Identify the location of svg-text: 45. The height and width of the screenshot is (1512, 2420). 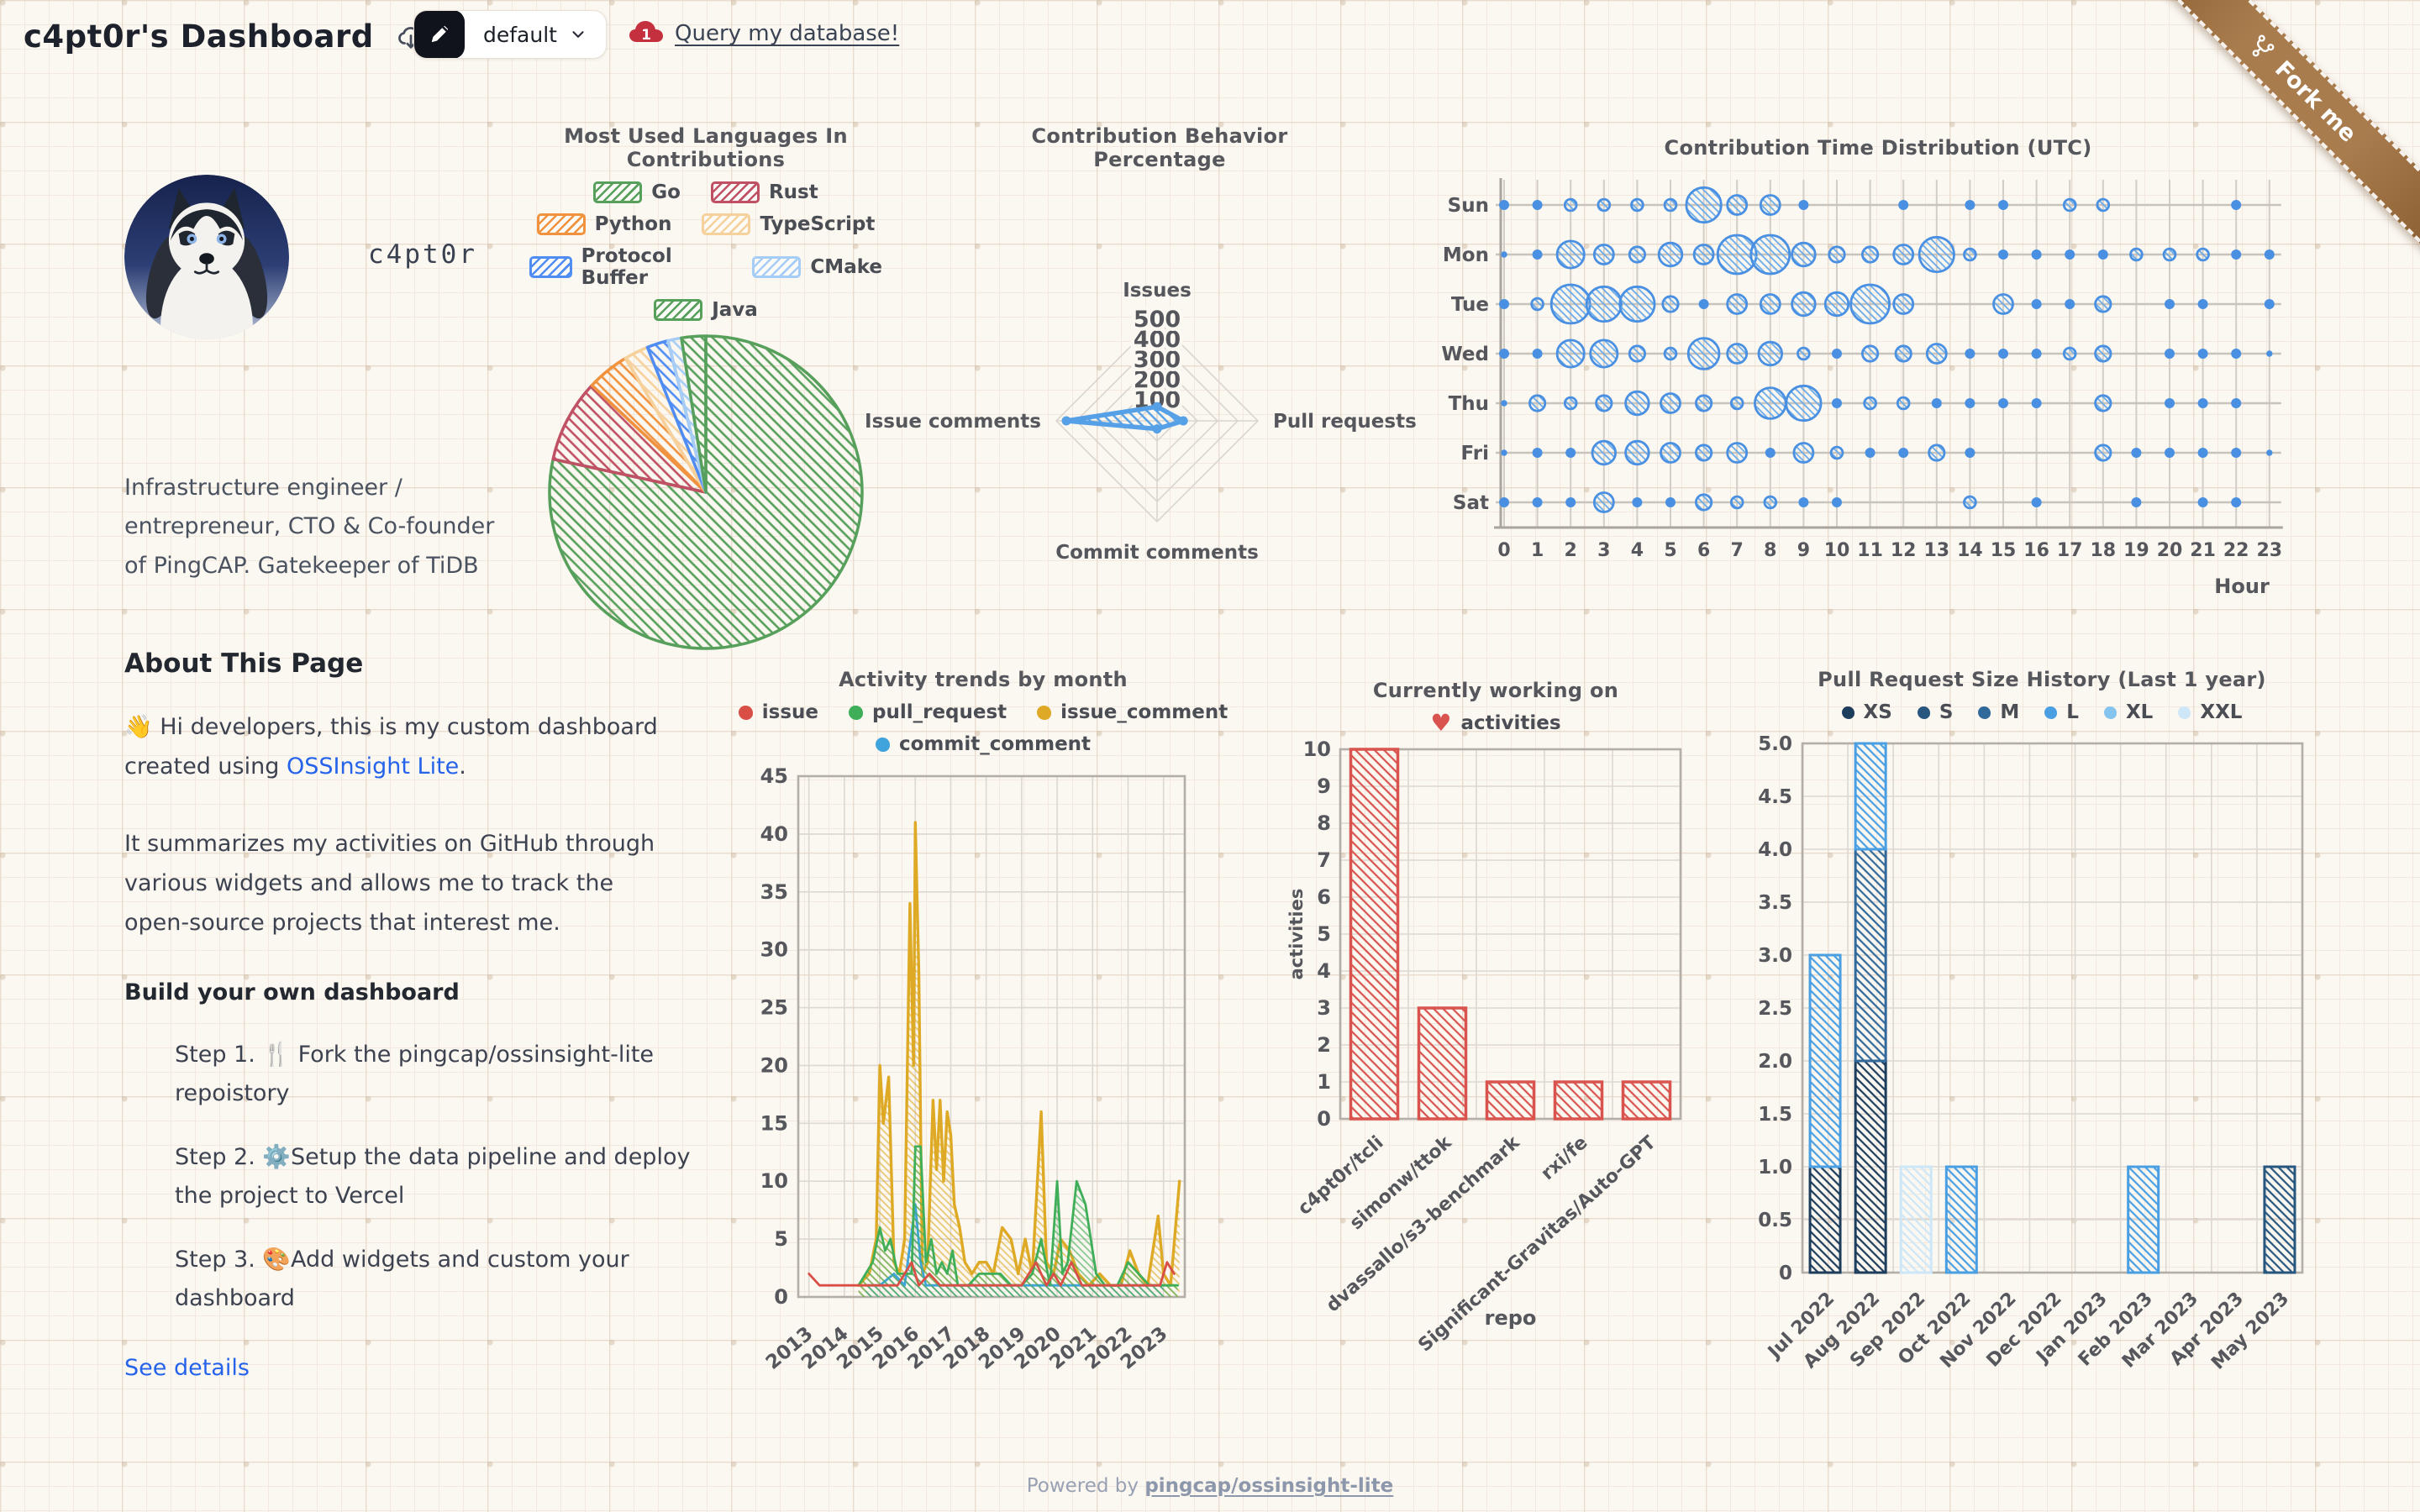
(774, 776).